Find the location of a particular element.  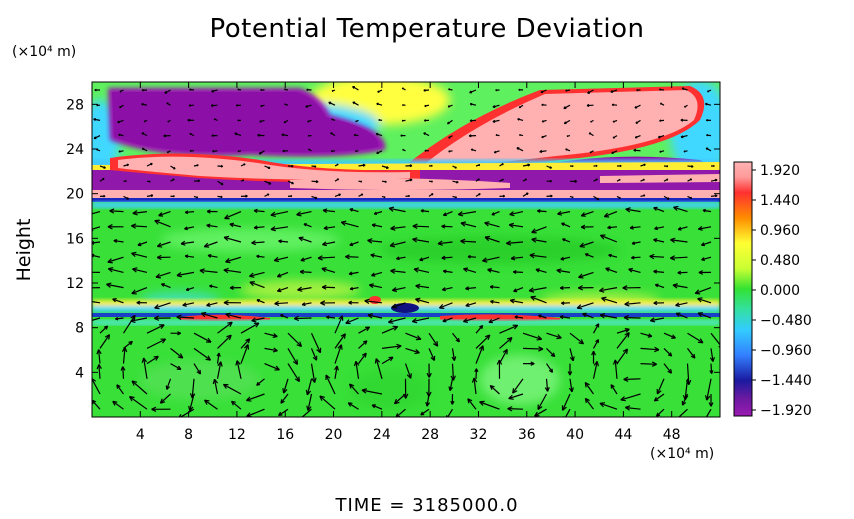

y-tick-label: 4 is located at coordinates (79, 373).